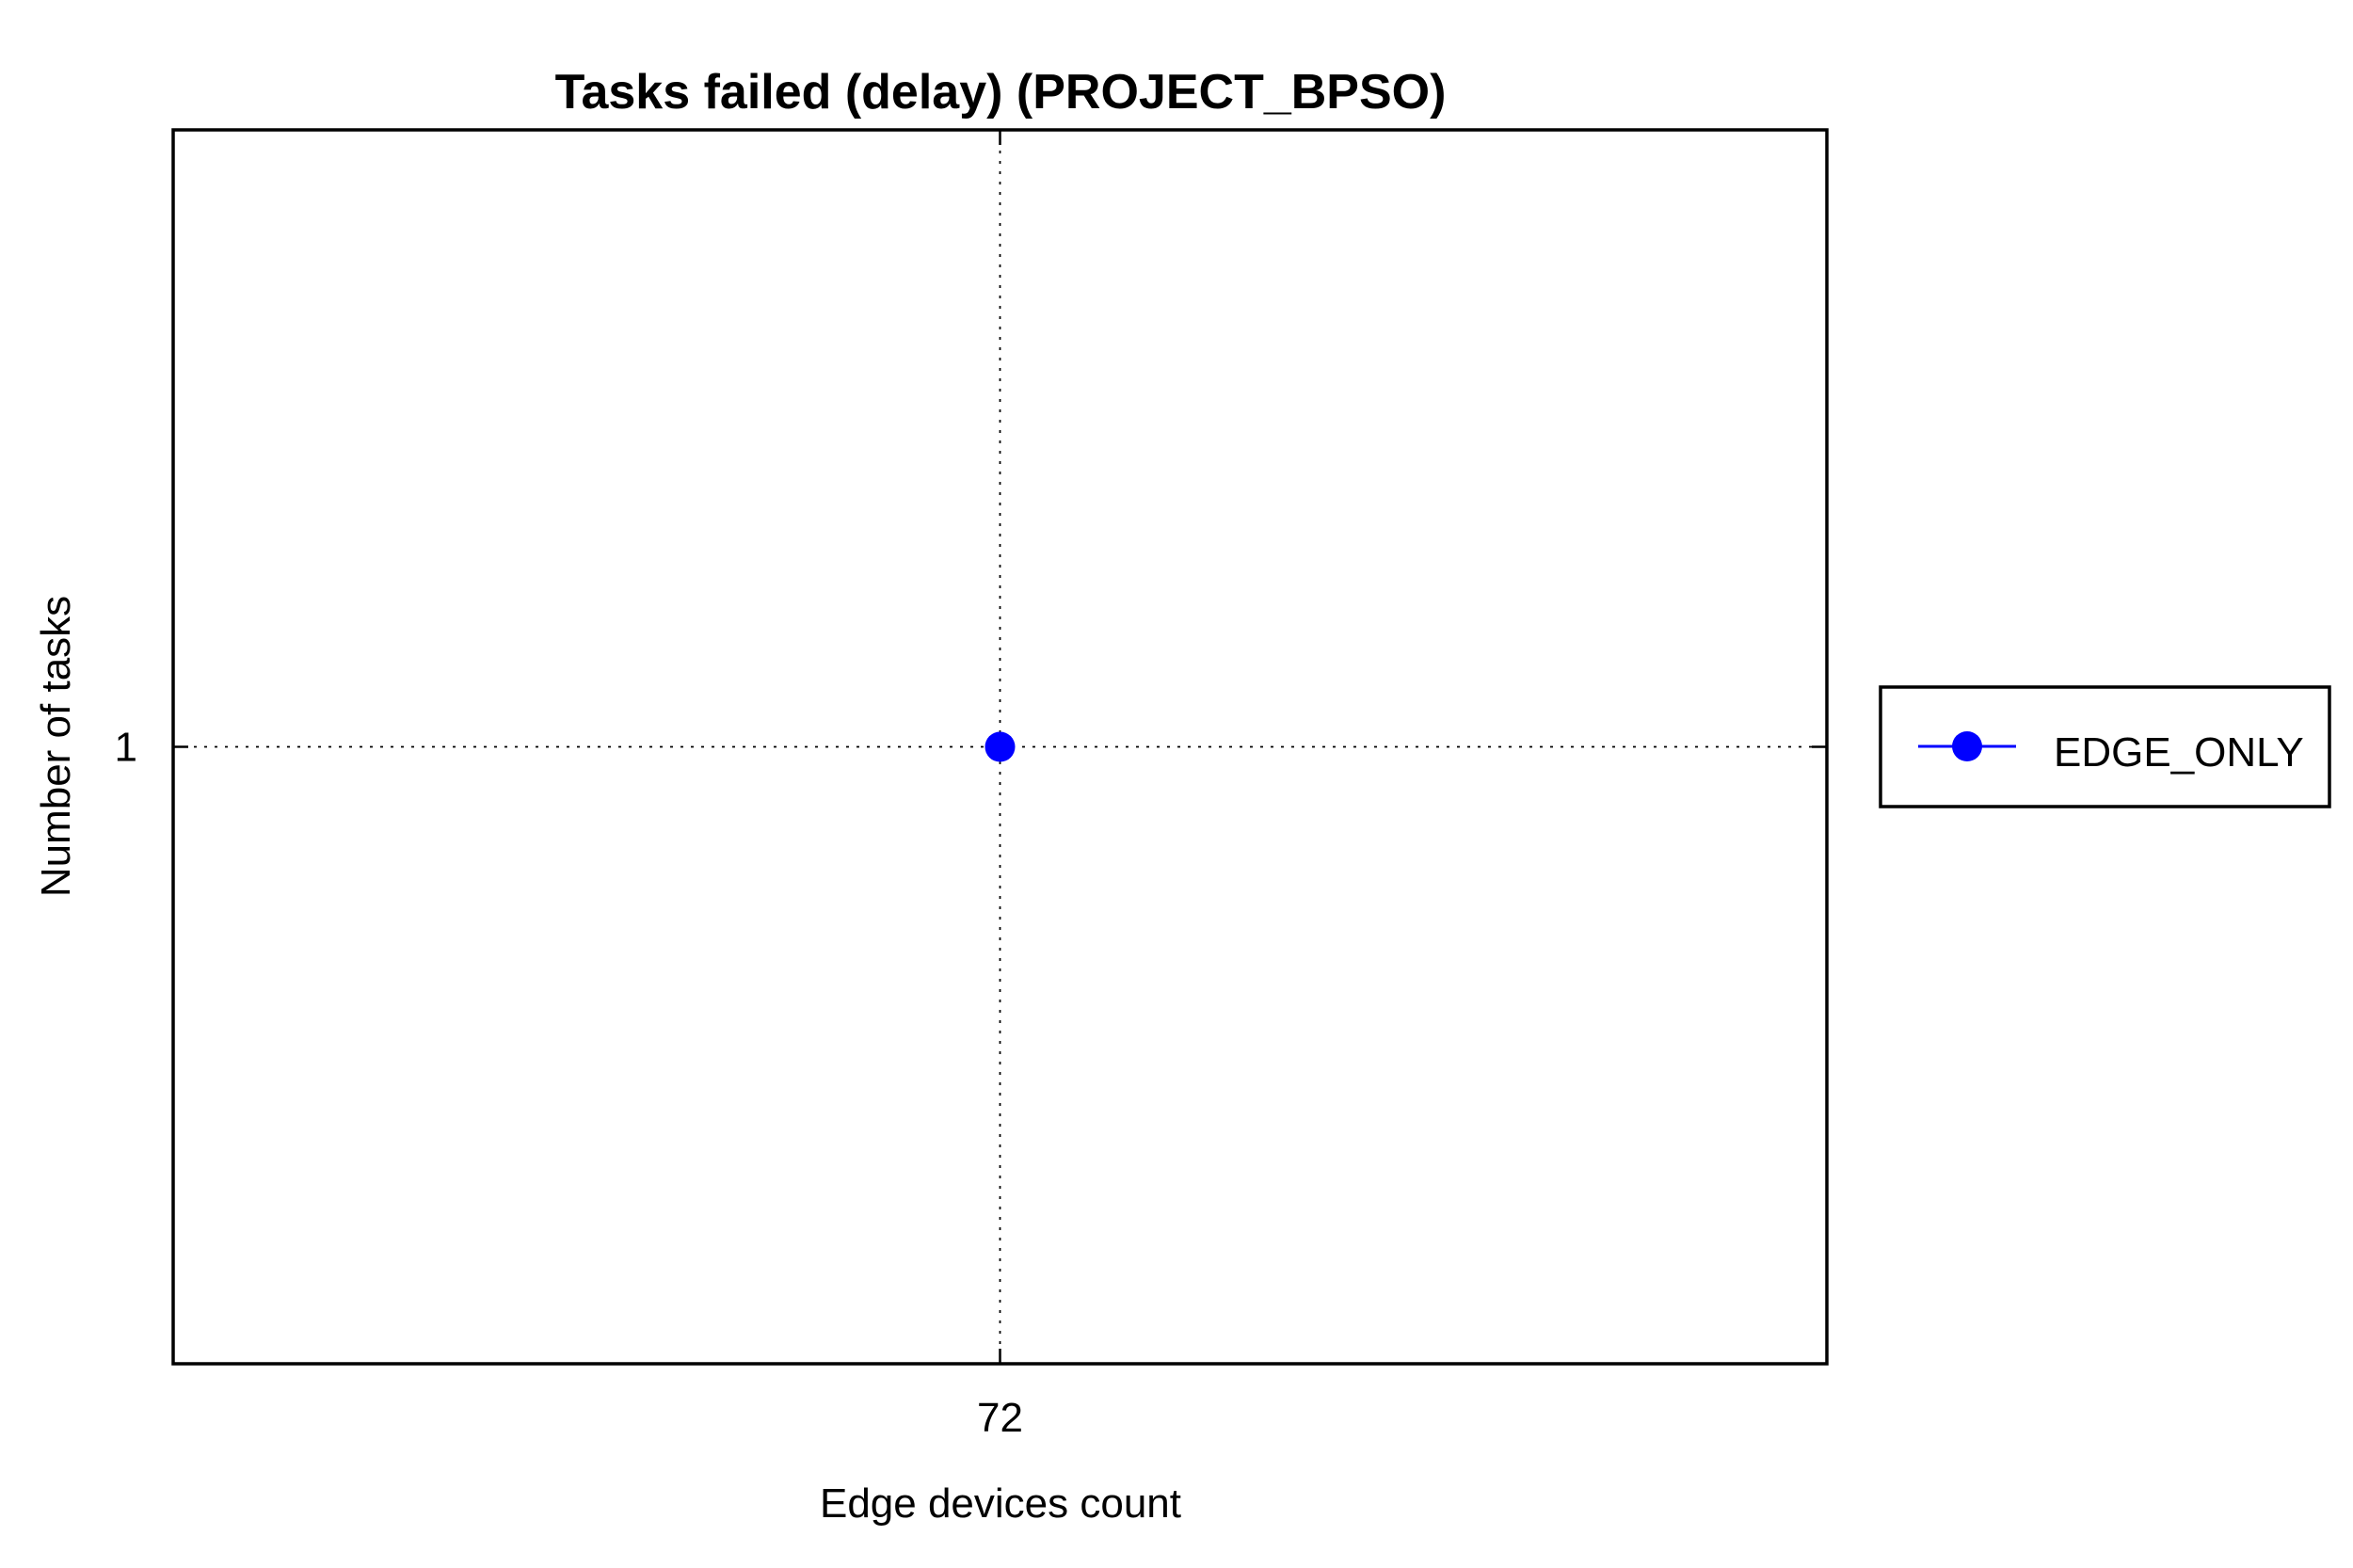 The image size is (2353, 1568). What do you see at coordinates (1001, 92) in the screenshot?
I see `chart-title: Tasks failed (delay) (PROJECT_BPSO)` at bounding box center [1001, 92].